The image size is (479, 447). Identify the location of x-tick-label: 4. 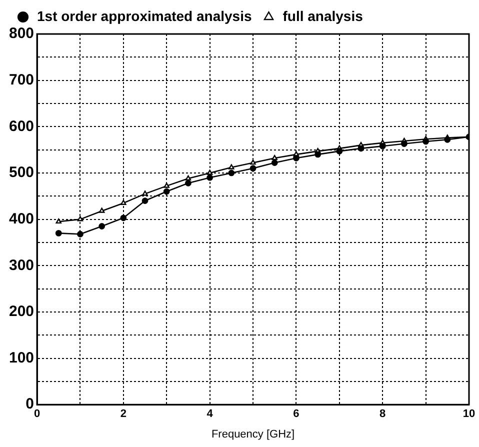
(210, 414).